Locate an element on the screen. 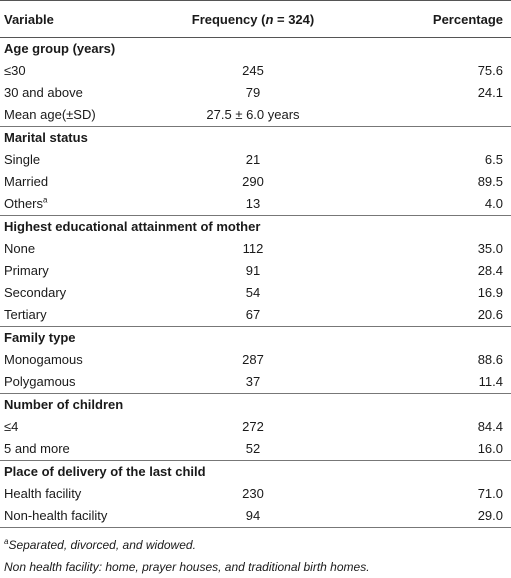 This screenshot has width=511, height=578. header-frequency: Frequency (n = 324) is located at coordinates (253, 19).